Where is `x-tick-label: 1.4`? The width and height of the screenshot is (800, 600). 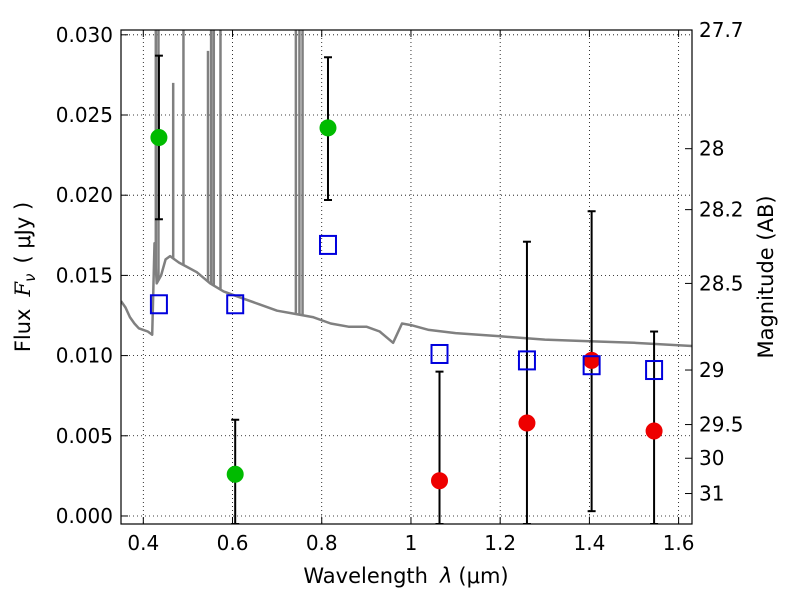
x-tick-label: 1.4 is located at coordinates (589, 543).